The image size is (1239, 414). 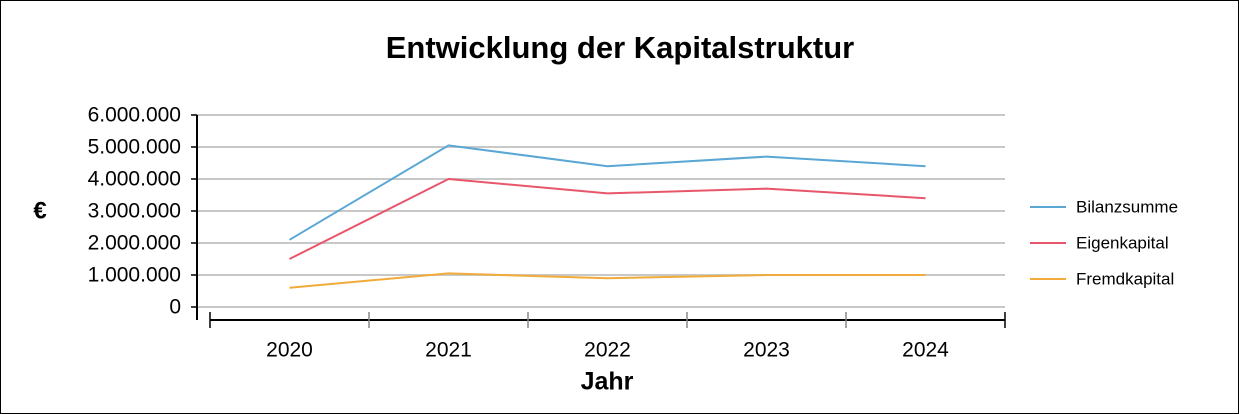 What do you see at coordinates (289, 350) in the screenshot?
I see `x-tick-label: 2020` at bounding box center [289, 350].